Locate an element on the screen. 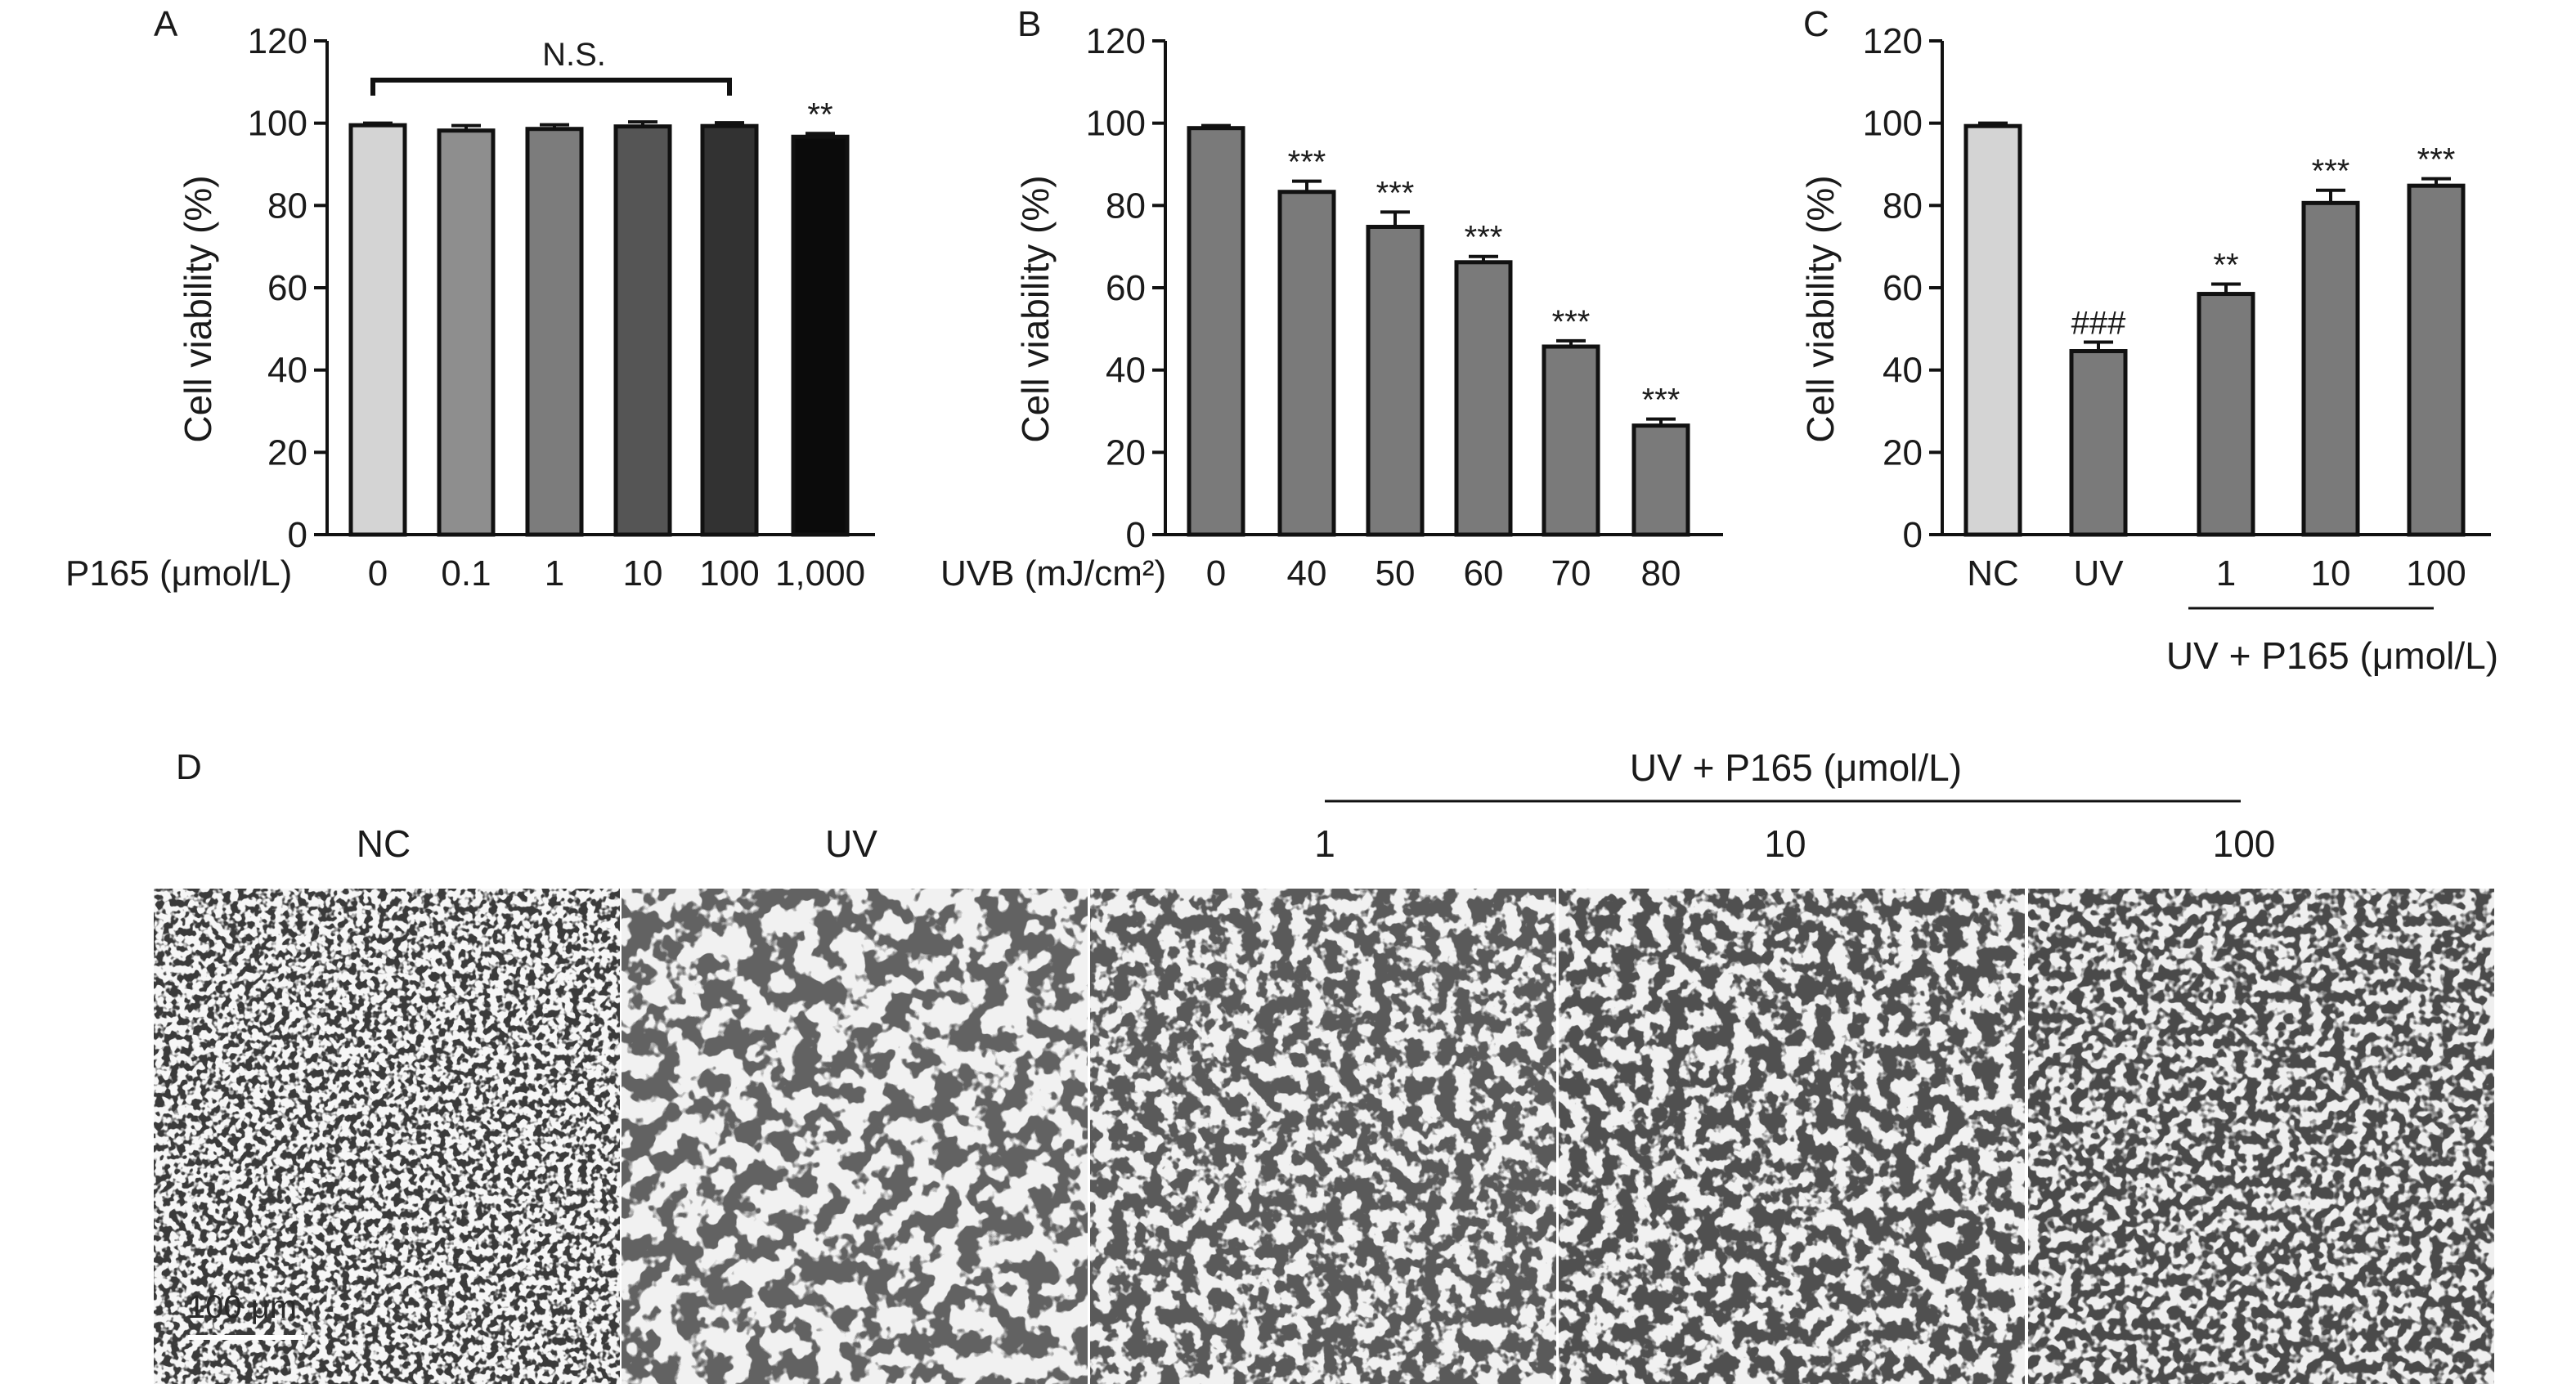  x-tick-label: 1,000 is located at coordinates (820, 573).